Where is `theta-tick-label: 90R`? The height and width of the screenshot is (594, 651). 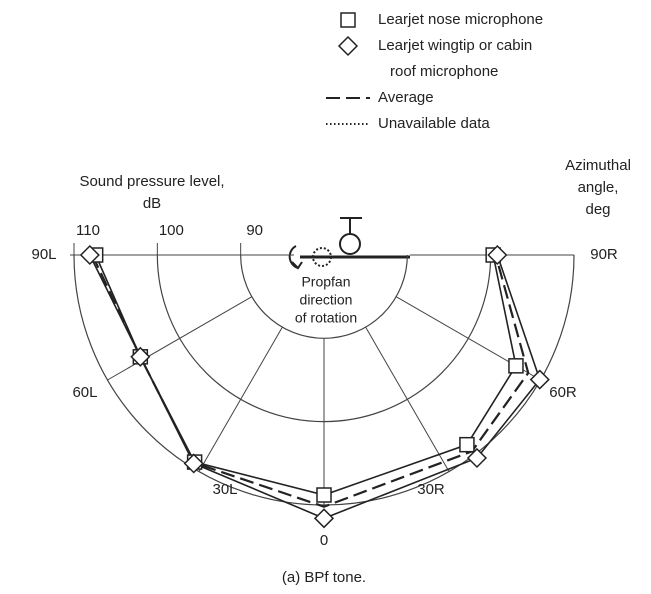
theta-tick-label: 90R is located at coordinates (604, 254).